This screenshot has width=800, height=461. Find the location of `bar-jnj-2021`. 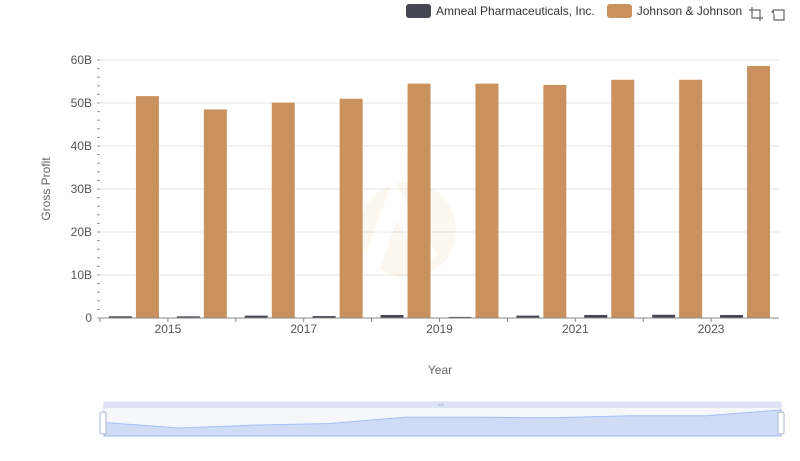

bar-jnj-2021 is located at coordinates (623, 198).